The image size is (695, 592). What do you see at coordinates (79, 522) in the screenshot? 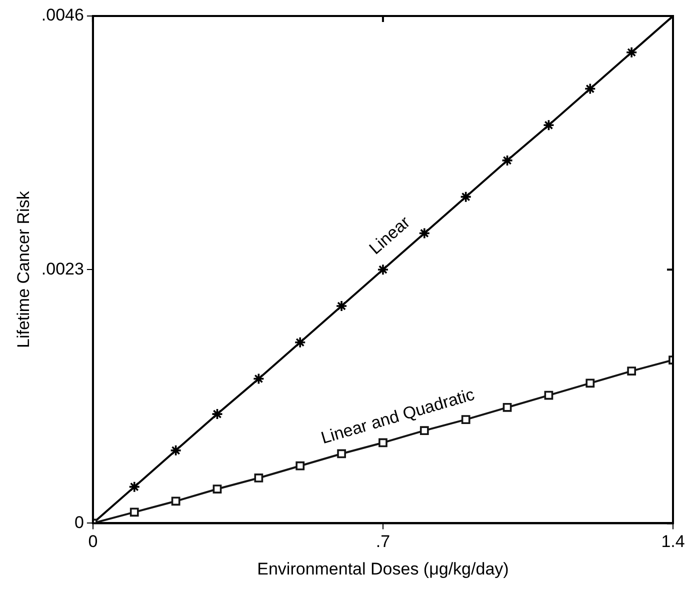
I see `y-tick-label: 0` at bounding box center [79, 522].